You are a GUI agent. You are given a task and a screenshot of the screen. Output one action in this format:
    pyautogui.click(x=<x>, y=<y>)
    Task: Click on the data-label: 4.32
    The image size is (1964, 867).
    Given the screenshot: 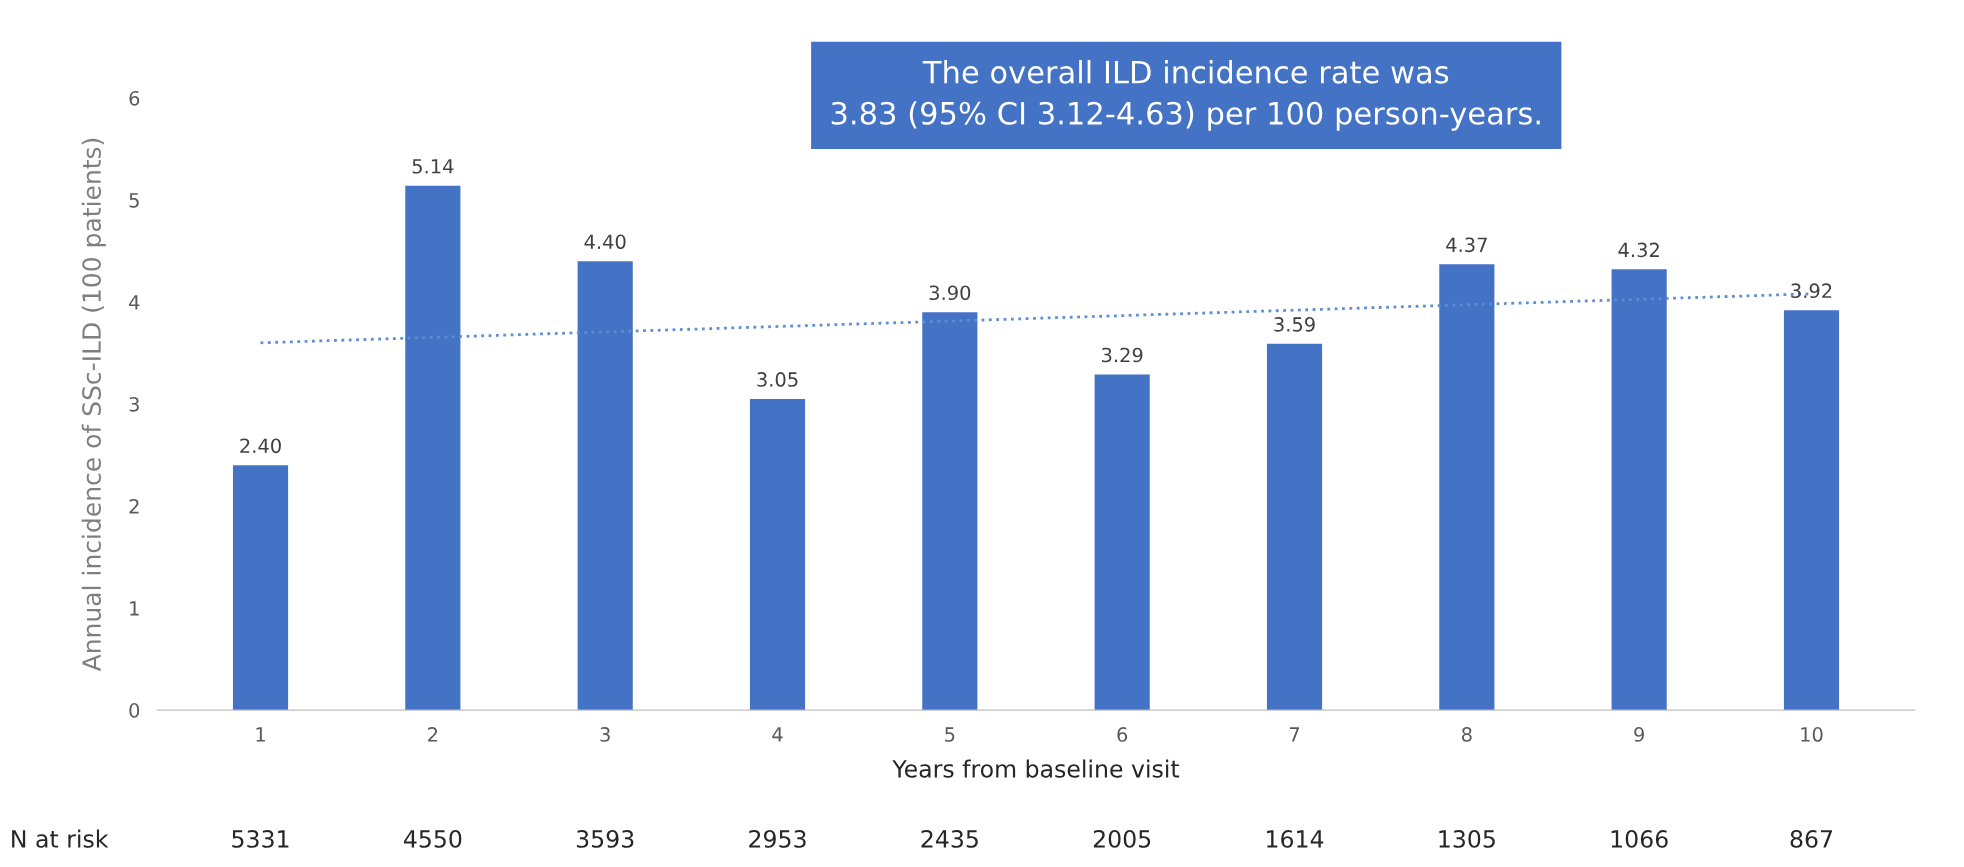 What is the action you would take?
    pyautogui.click(x=1638, y=250)
    